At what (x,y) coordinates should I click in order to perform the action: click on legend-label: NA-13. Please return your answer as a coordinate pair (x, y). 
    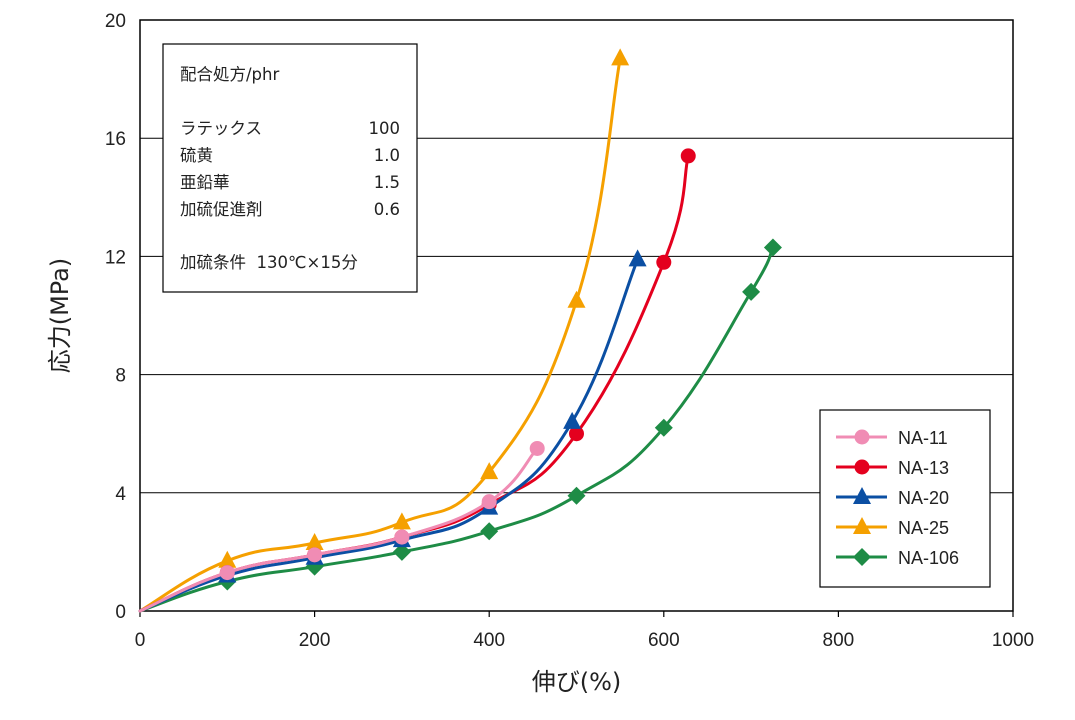
    Looking at the image, I should click on (923, 468).